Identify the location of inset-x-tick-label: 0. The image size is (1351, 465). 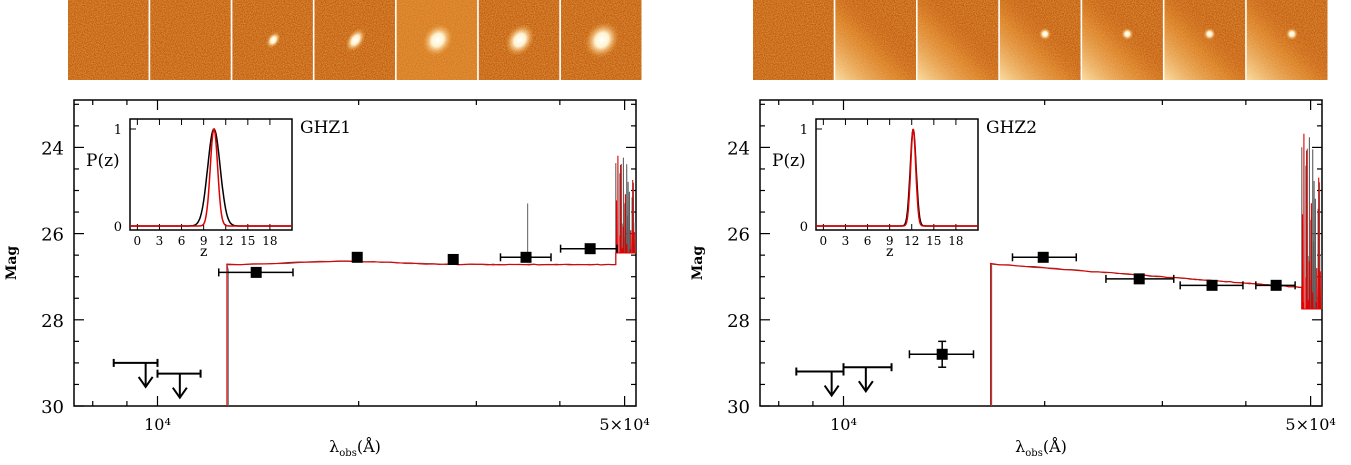
(138, 241).